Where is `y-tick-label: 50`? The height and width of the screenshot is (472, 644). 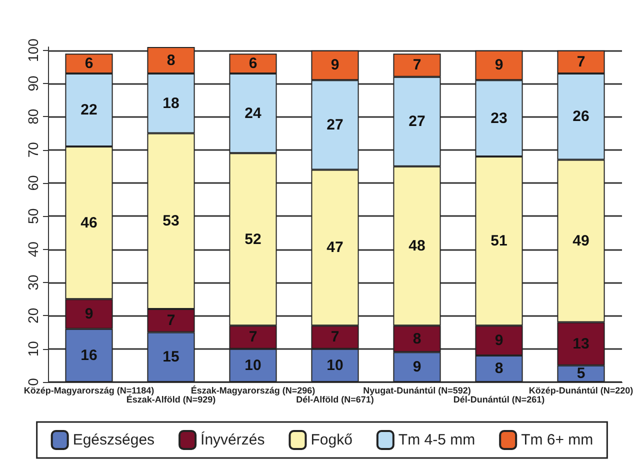
y-tick-label: 50 is located at coordinates (33, 216).